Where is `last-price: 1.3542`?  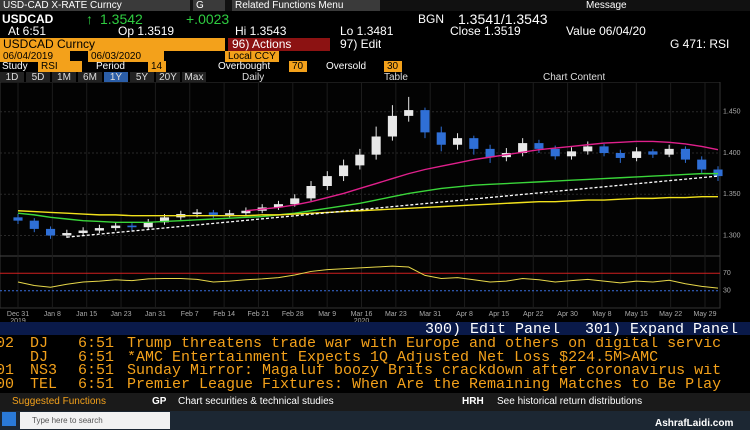
last-price: 1.3542 is located at coordinates (121, 19).